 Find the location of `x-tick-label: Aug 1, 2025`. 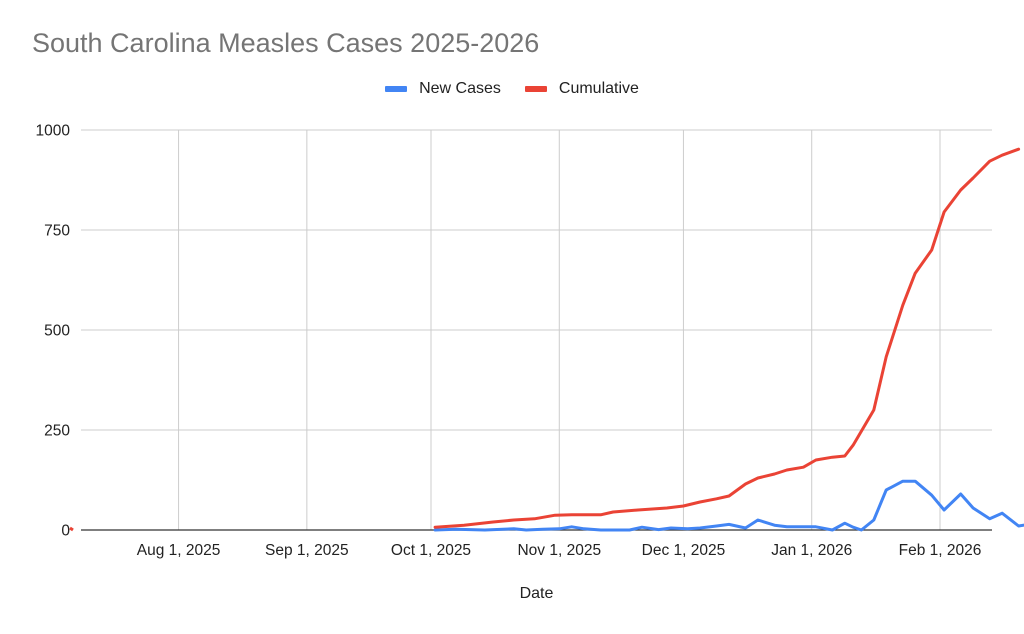

x-tick-label: Aug 1, 2025 is located at coordinates (179, 550).